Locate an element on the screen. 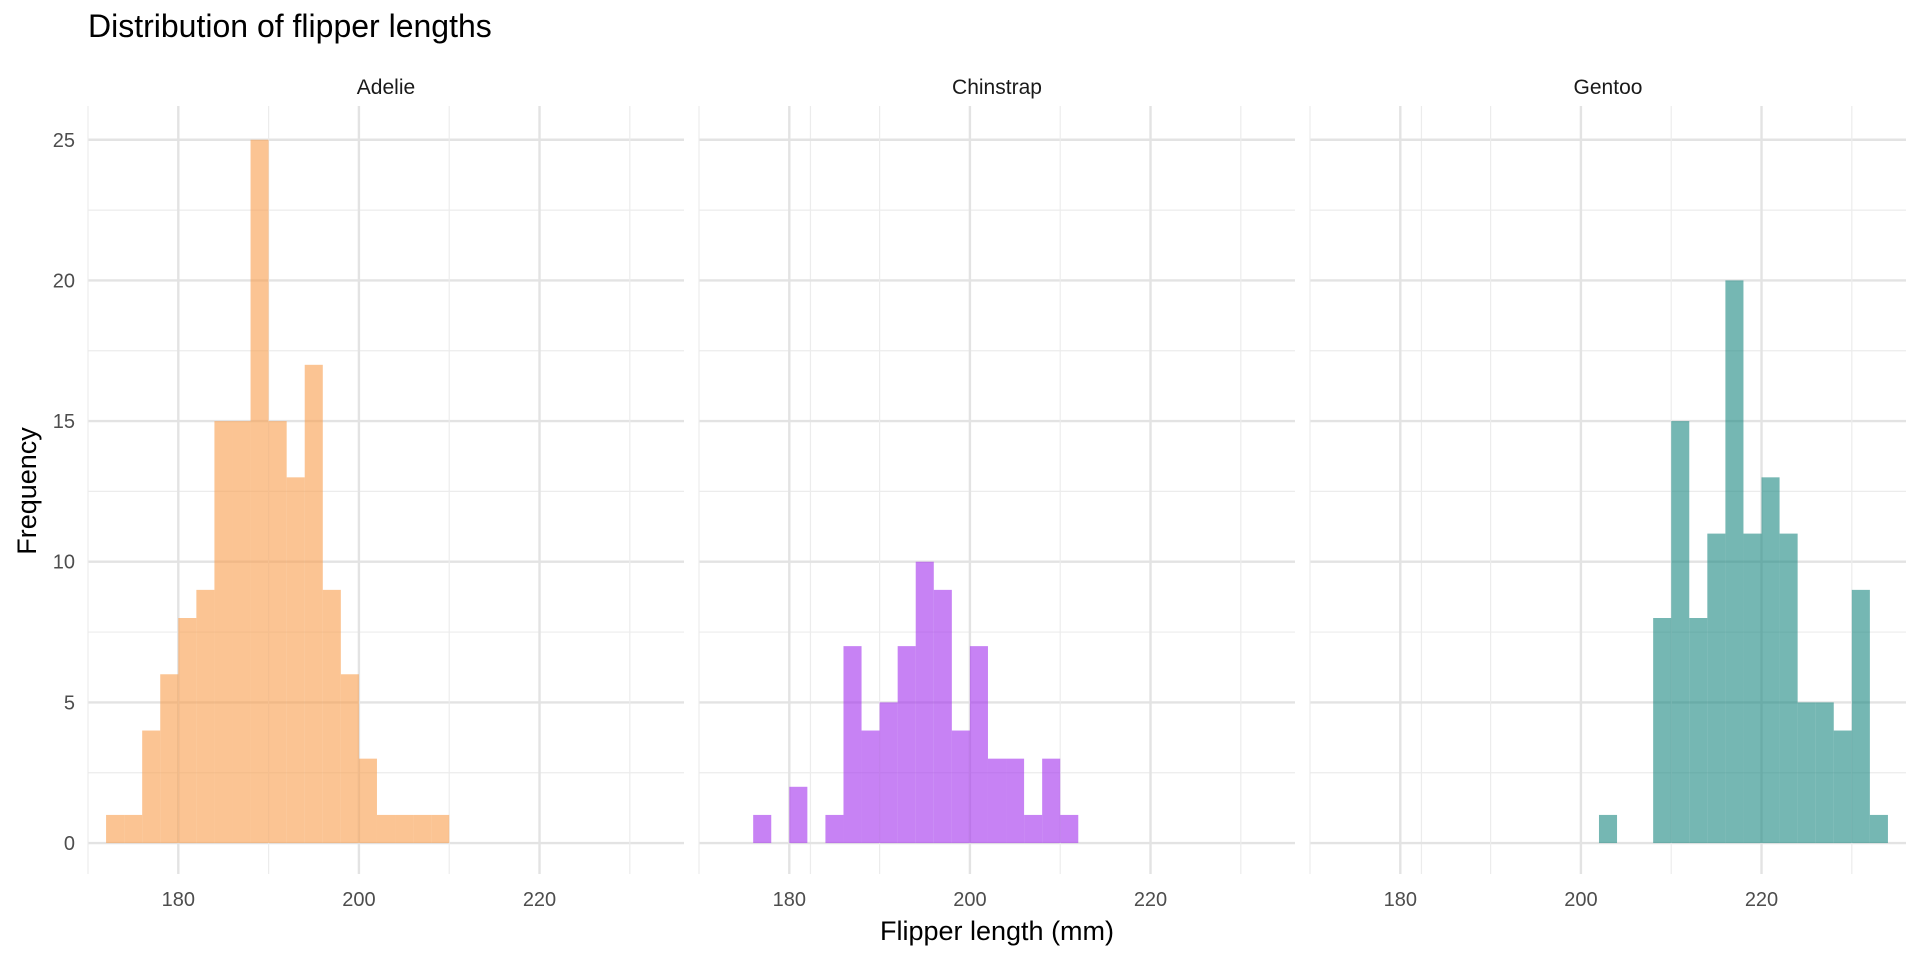 The image size is (1920, 960). chart-title: Distribution of flipper lengths is located at coordinates (290, 26).